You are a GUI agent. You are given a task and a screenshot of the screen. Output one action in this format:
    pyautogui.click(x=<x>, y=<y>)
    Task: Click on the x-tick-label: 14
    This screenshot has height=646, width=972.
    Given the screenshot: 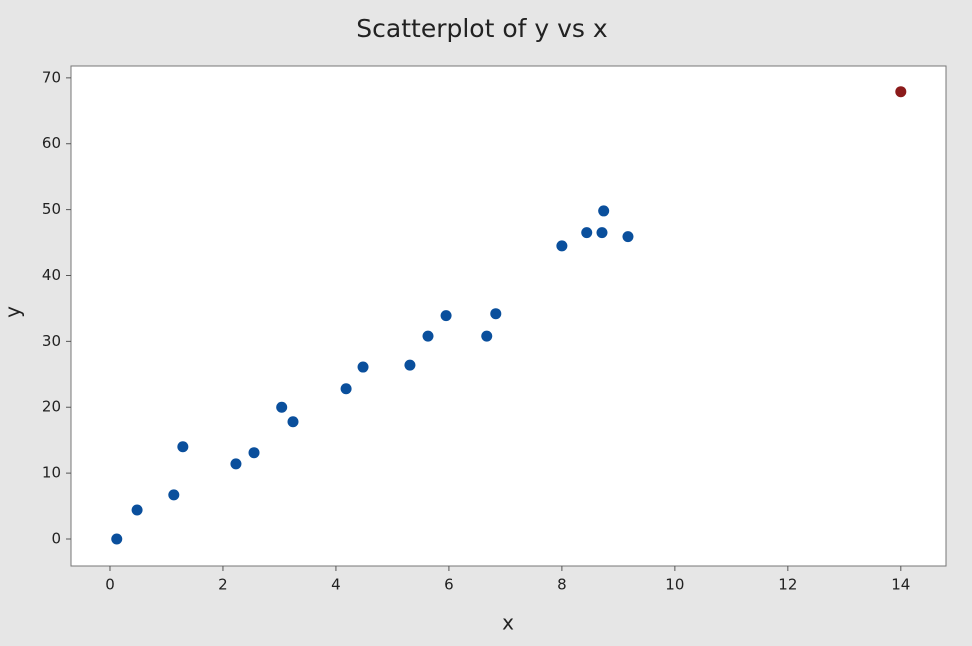 What is the action you would take?
    pyautogui.click(x=900, y=585)
    